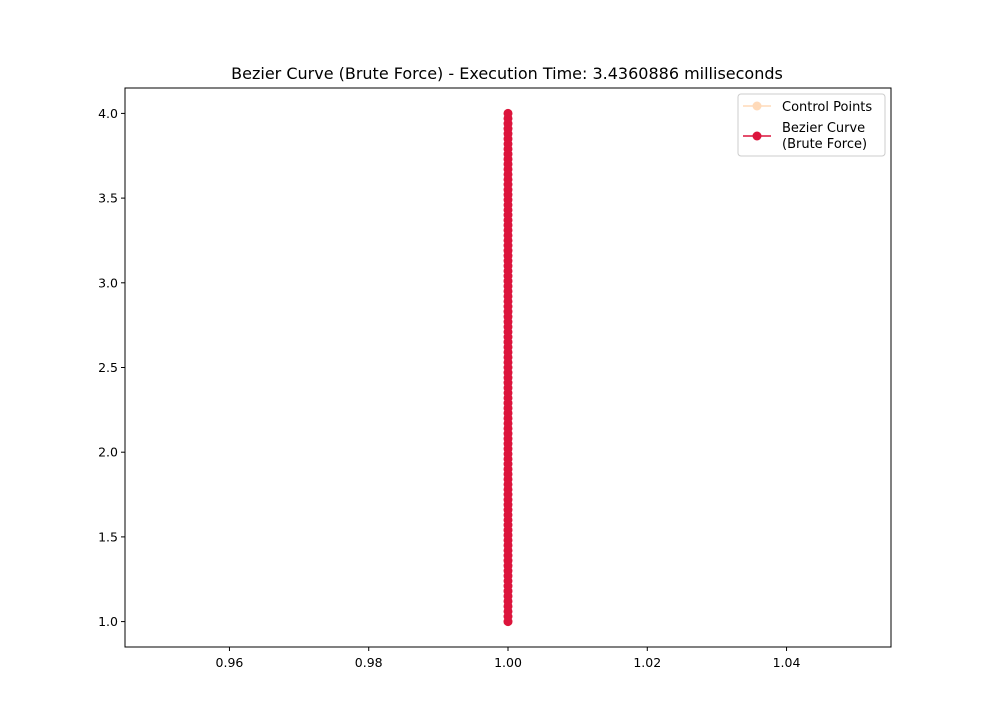  I want to click on y-tick-label: 3.0, so click(108, 282).